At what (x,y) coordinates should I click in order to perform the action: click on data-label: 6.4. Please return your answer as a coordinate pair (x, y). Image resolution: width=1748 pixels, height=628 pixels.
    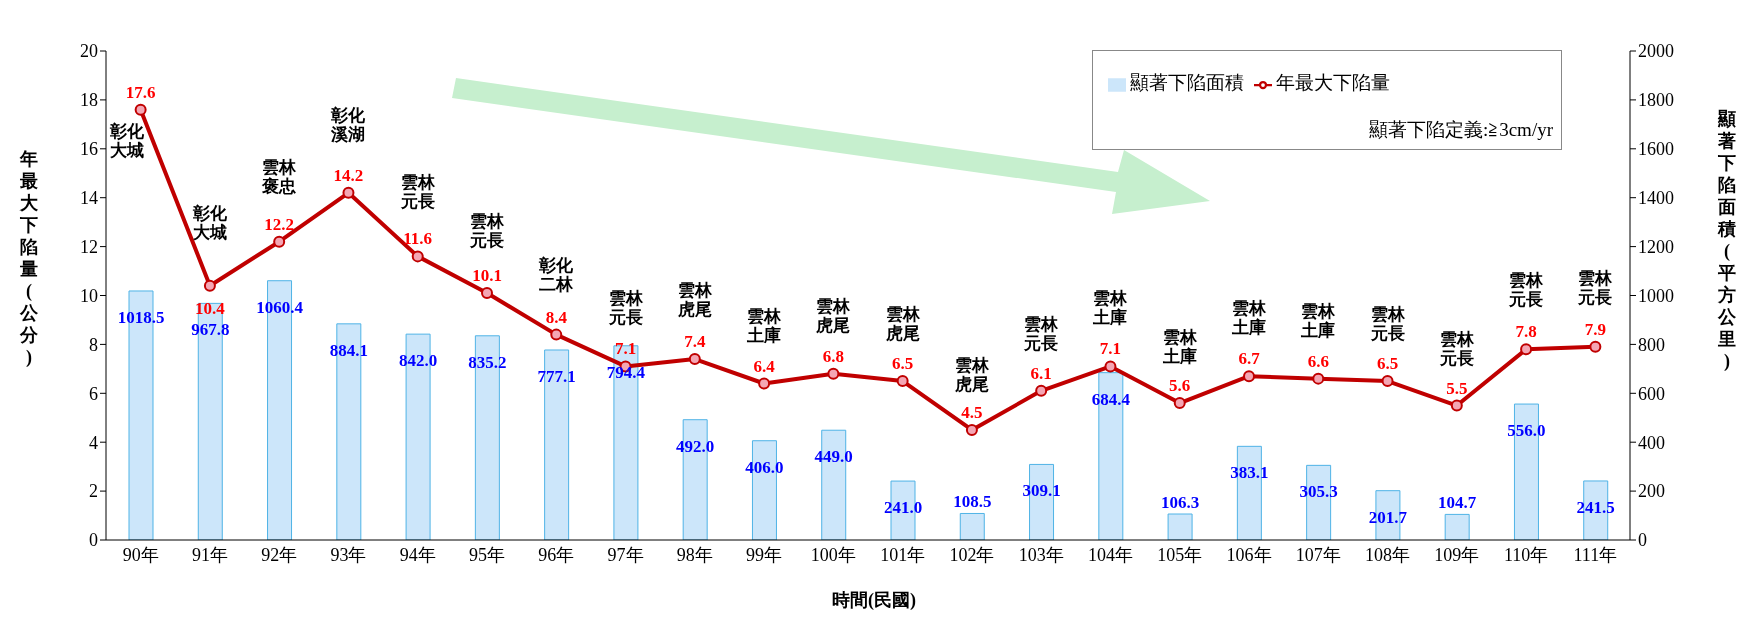
    Looking at the image, I should click on (764, 366).